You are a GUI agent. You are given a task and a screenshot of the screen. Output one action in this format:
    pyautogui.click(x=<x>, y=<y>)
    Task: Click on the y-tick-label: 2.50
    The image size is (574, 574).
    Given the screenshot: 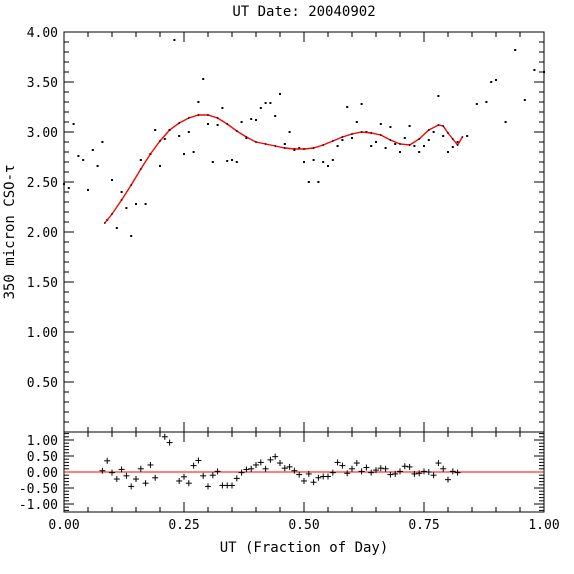 What is the action you would take?
    pyautogui.click(x=42, y=183)
    